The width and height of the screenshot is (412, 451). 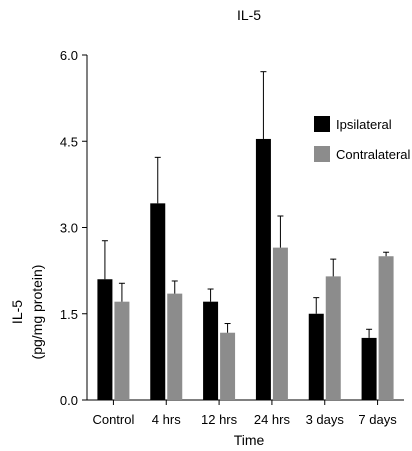 What do you see at coordinates (364, 124) in the screenshot?
I see `legend-label-ipsilateral: Ipsilateral` at bounding box center [364, 124].